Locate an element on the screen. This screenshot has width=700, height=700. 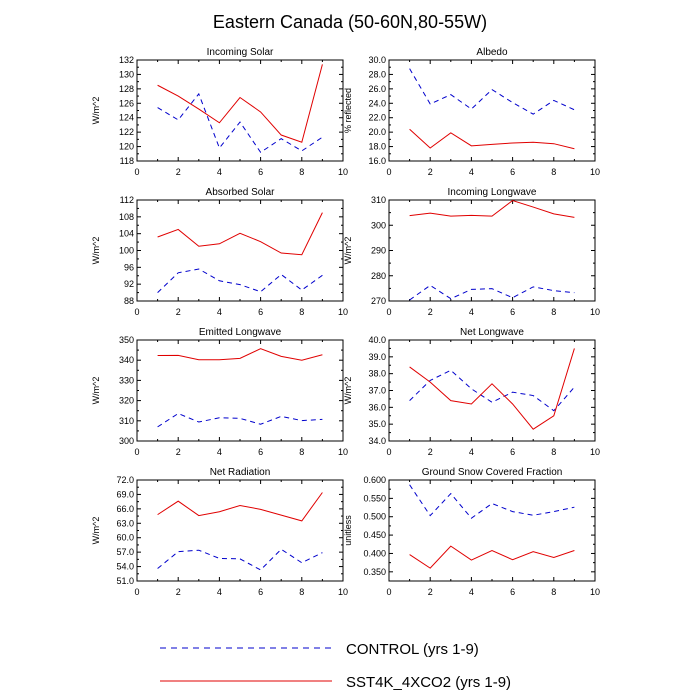
panel-absorbed-solar-frame is located at coordinates (240, 250).